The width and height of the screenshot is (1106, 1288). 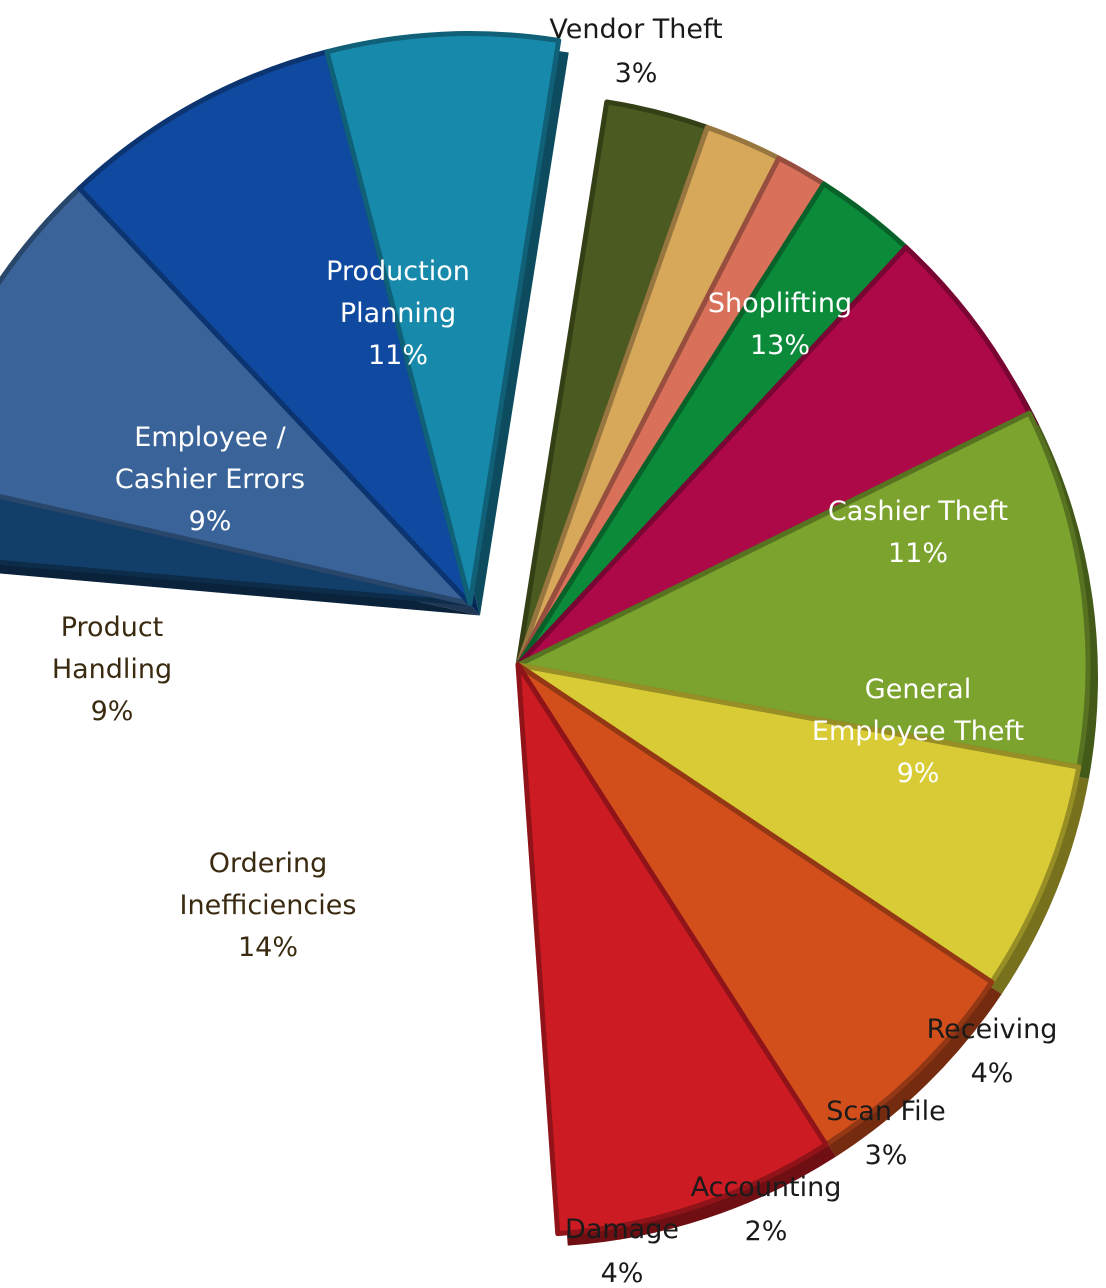 I want to click on slice-label-shoplifting: Shoplifting 13%, so click(x=780, y=324).